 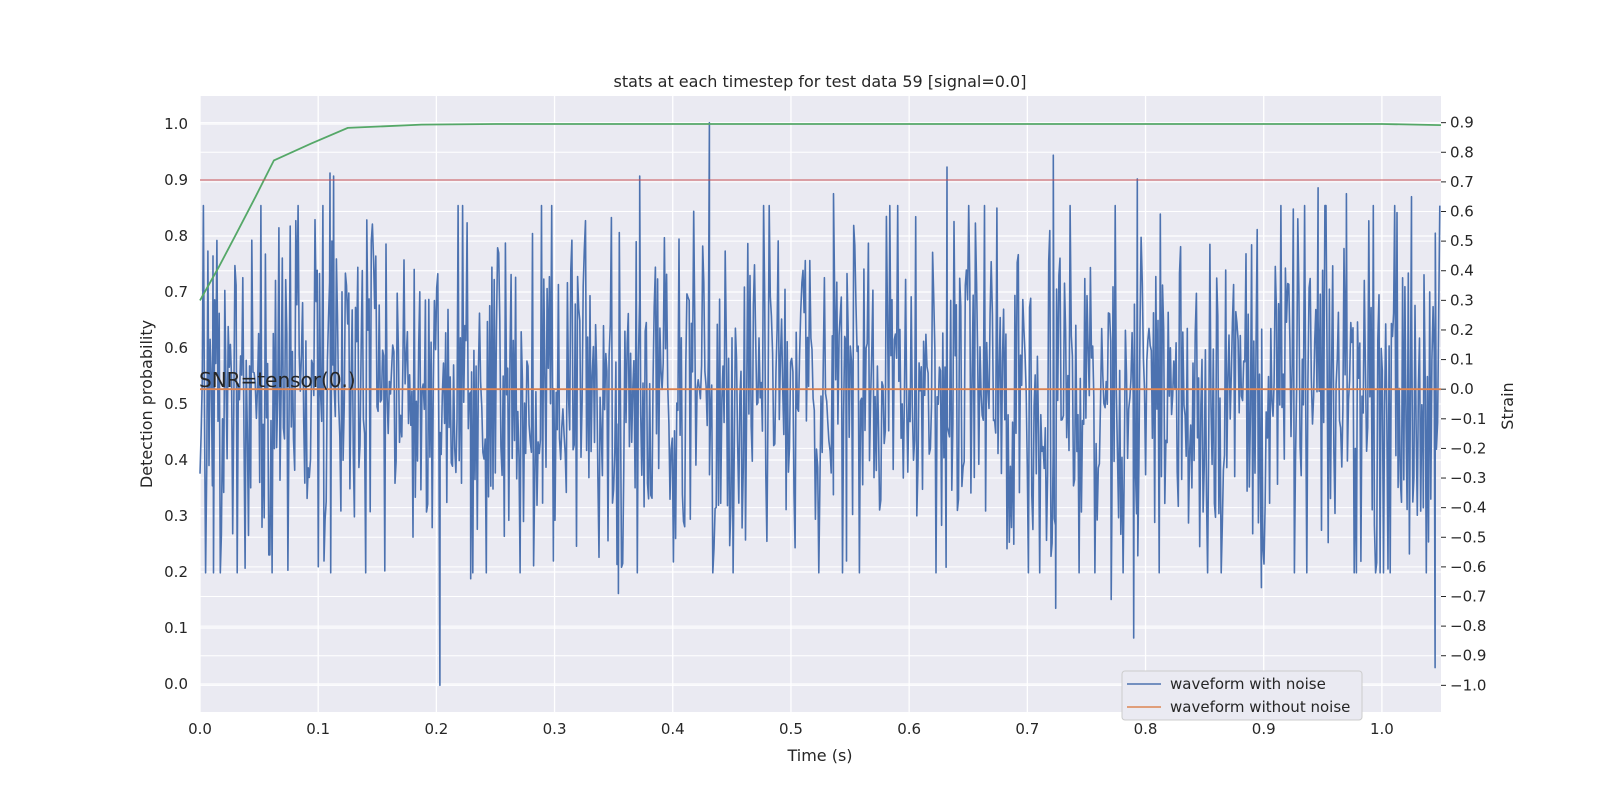 What do you see at coordinates (1462, 182) in the screenshot?
I see `right-y-tick-label: 0.7` at bounding box center [1462, 182].